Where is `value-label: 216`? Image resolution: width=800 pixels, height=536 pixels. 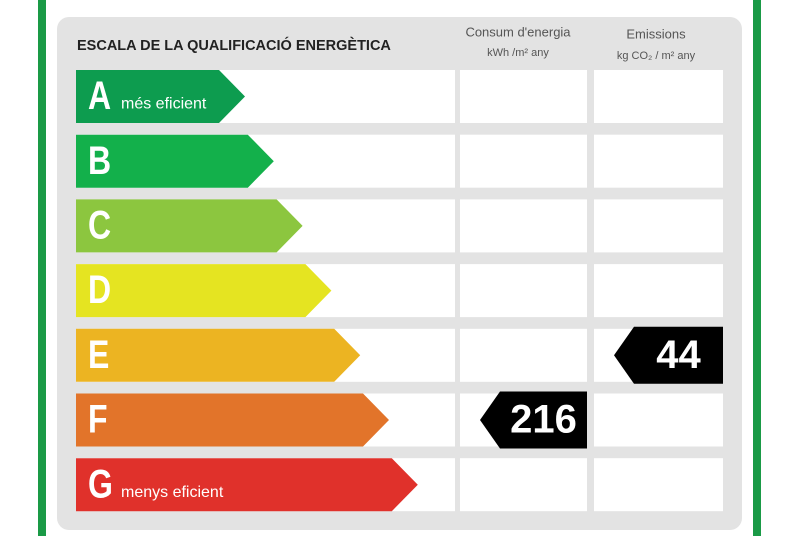 value-label: 216 is located at coordinates (543, 420).